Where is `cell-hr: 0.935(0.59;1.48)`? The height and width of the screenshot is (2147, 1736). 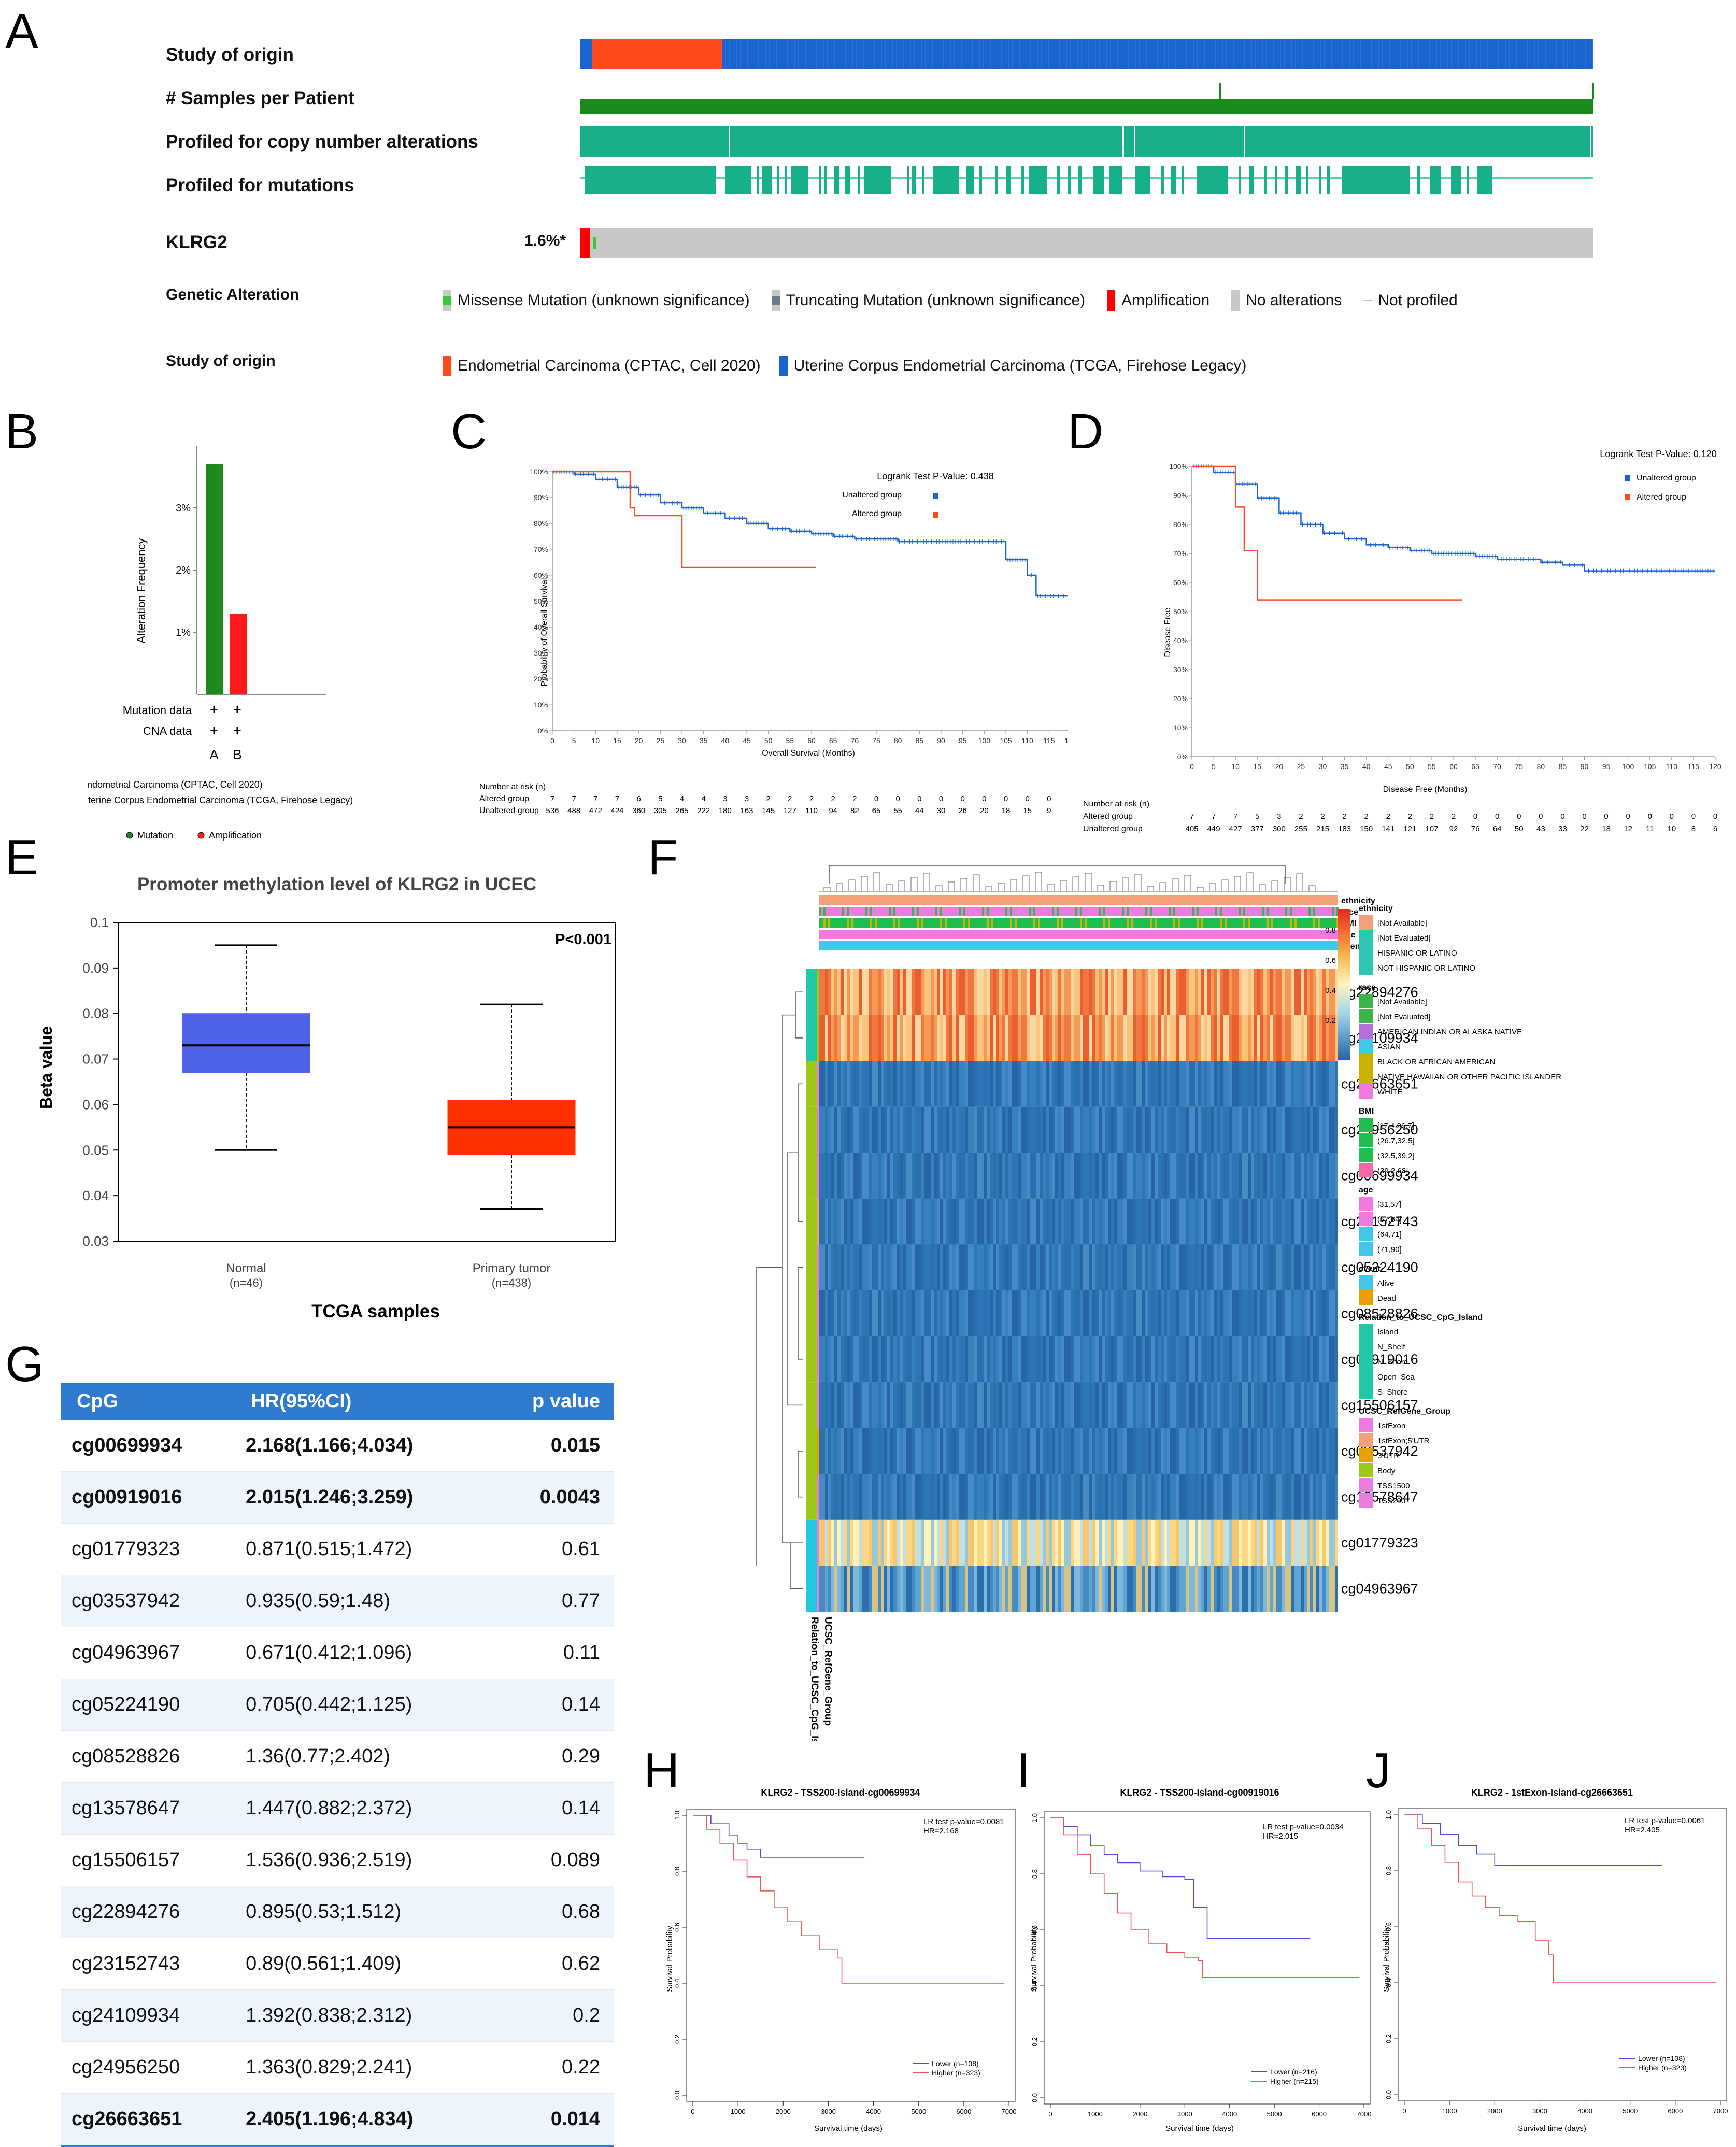
cell-hr: 0.935(0.59;1.48) is located at coordinates (360, 1601).